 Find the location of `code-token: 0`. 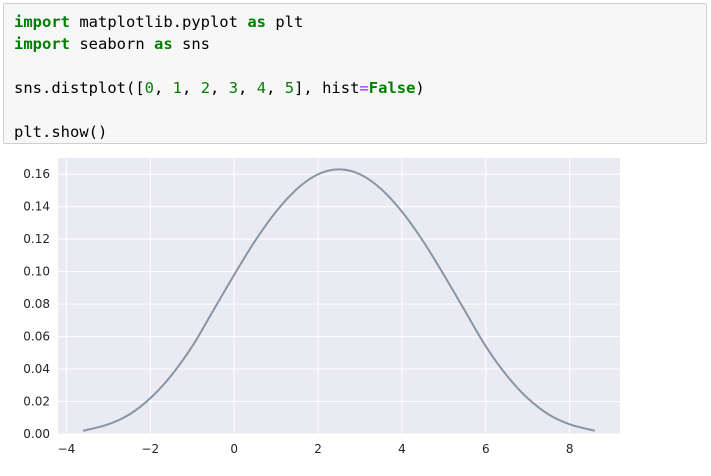

code-token: 0 is located at coordinates (149, 88).